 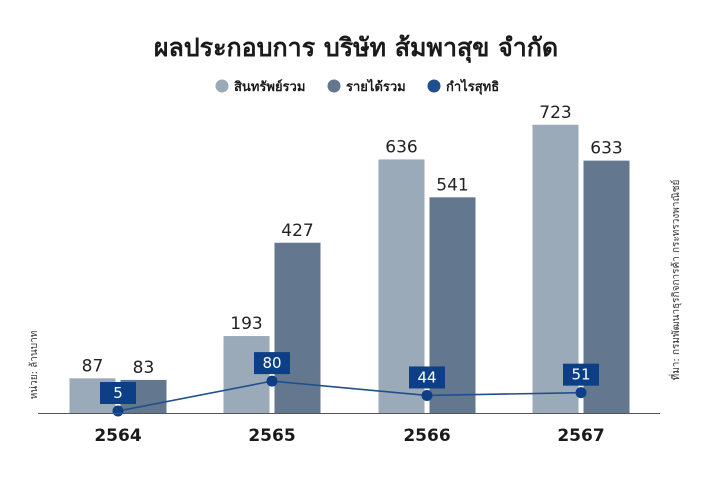 I want to click on profit-label-2564: 5, so click(x=118, y=393).